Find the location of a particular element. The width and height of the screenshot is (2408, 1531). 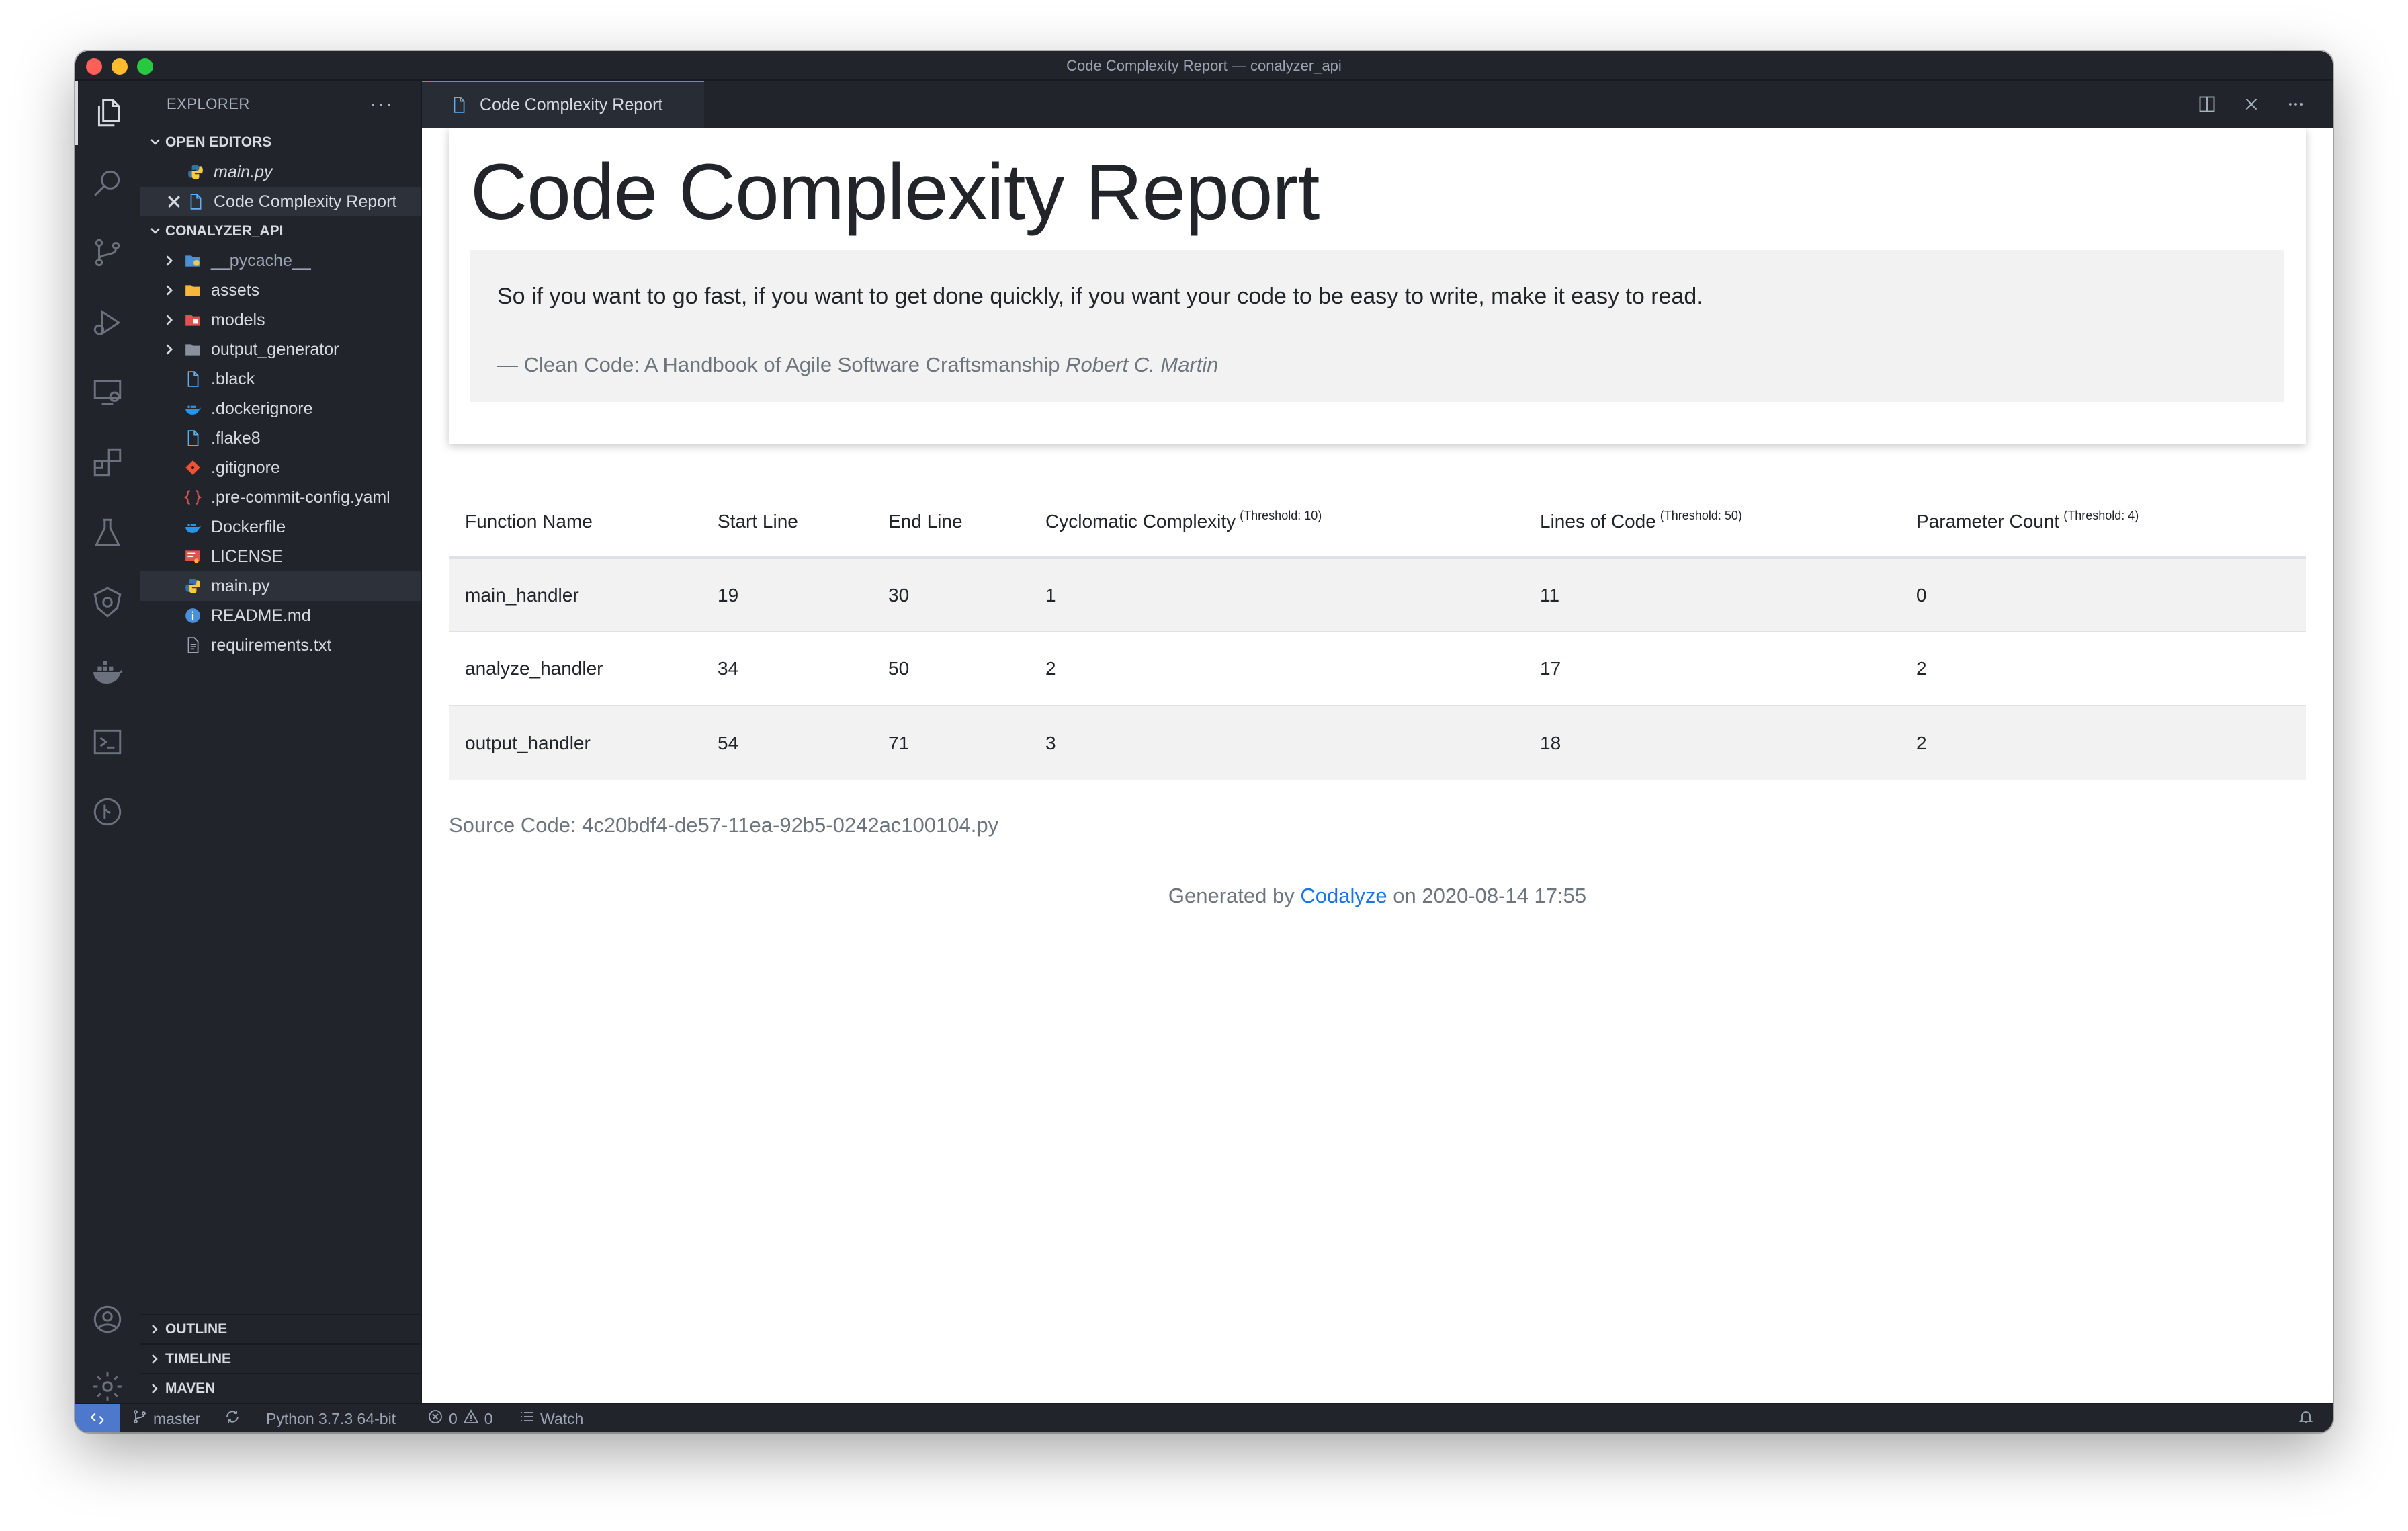

close-editor-icon is located at coordinates (174, 202).